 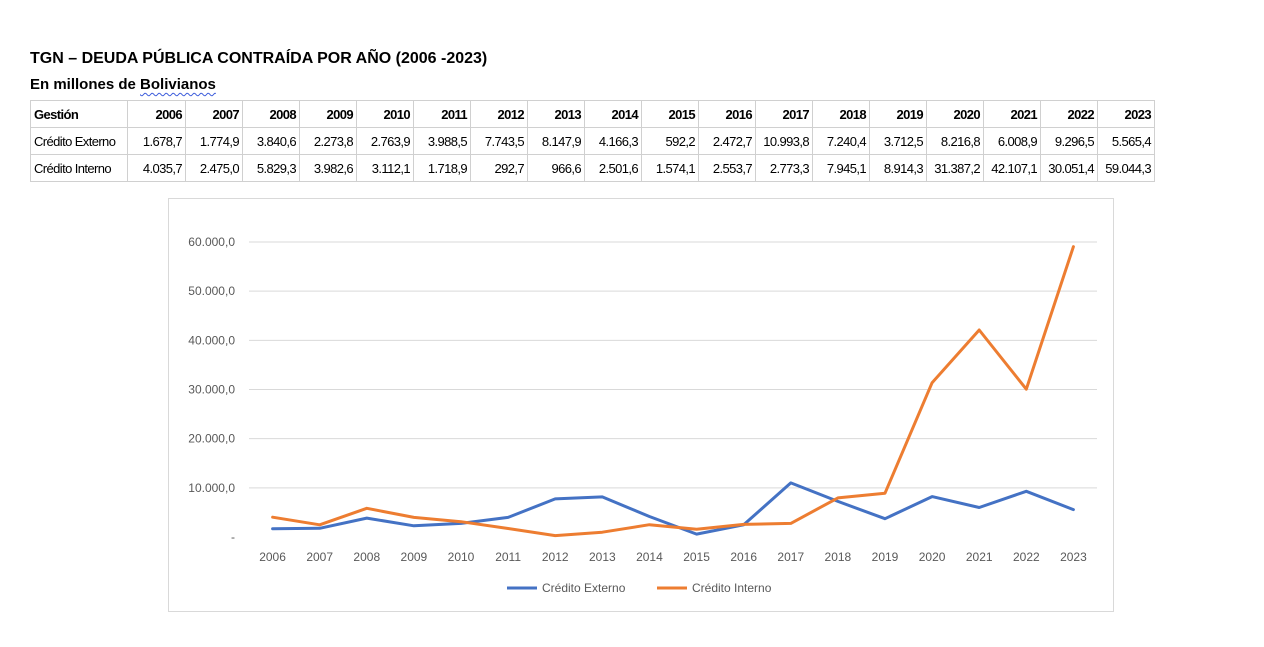 What do you see at coordinates (743, 557) in the screenshot?
I see `x-tick-label: 2016` at bounding box center [743, 557].